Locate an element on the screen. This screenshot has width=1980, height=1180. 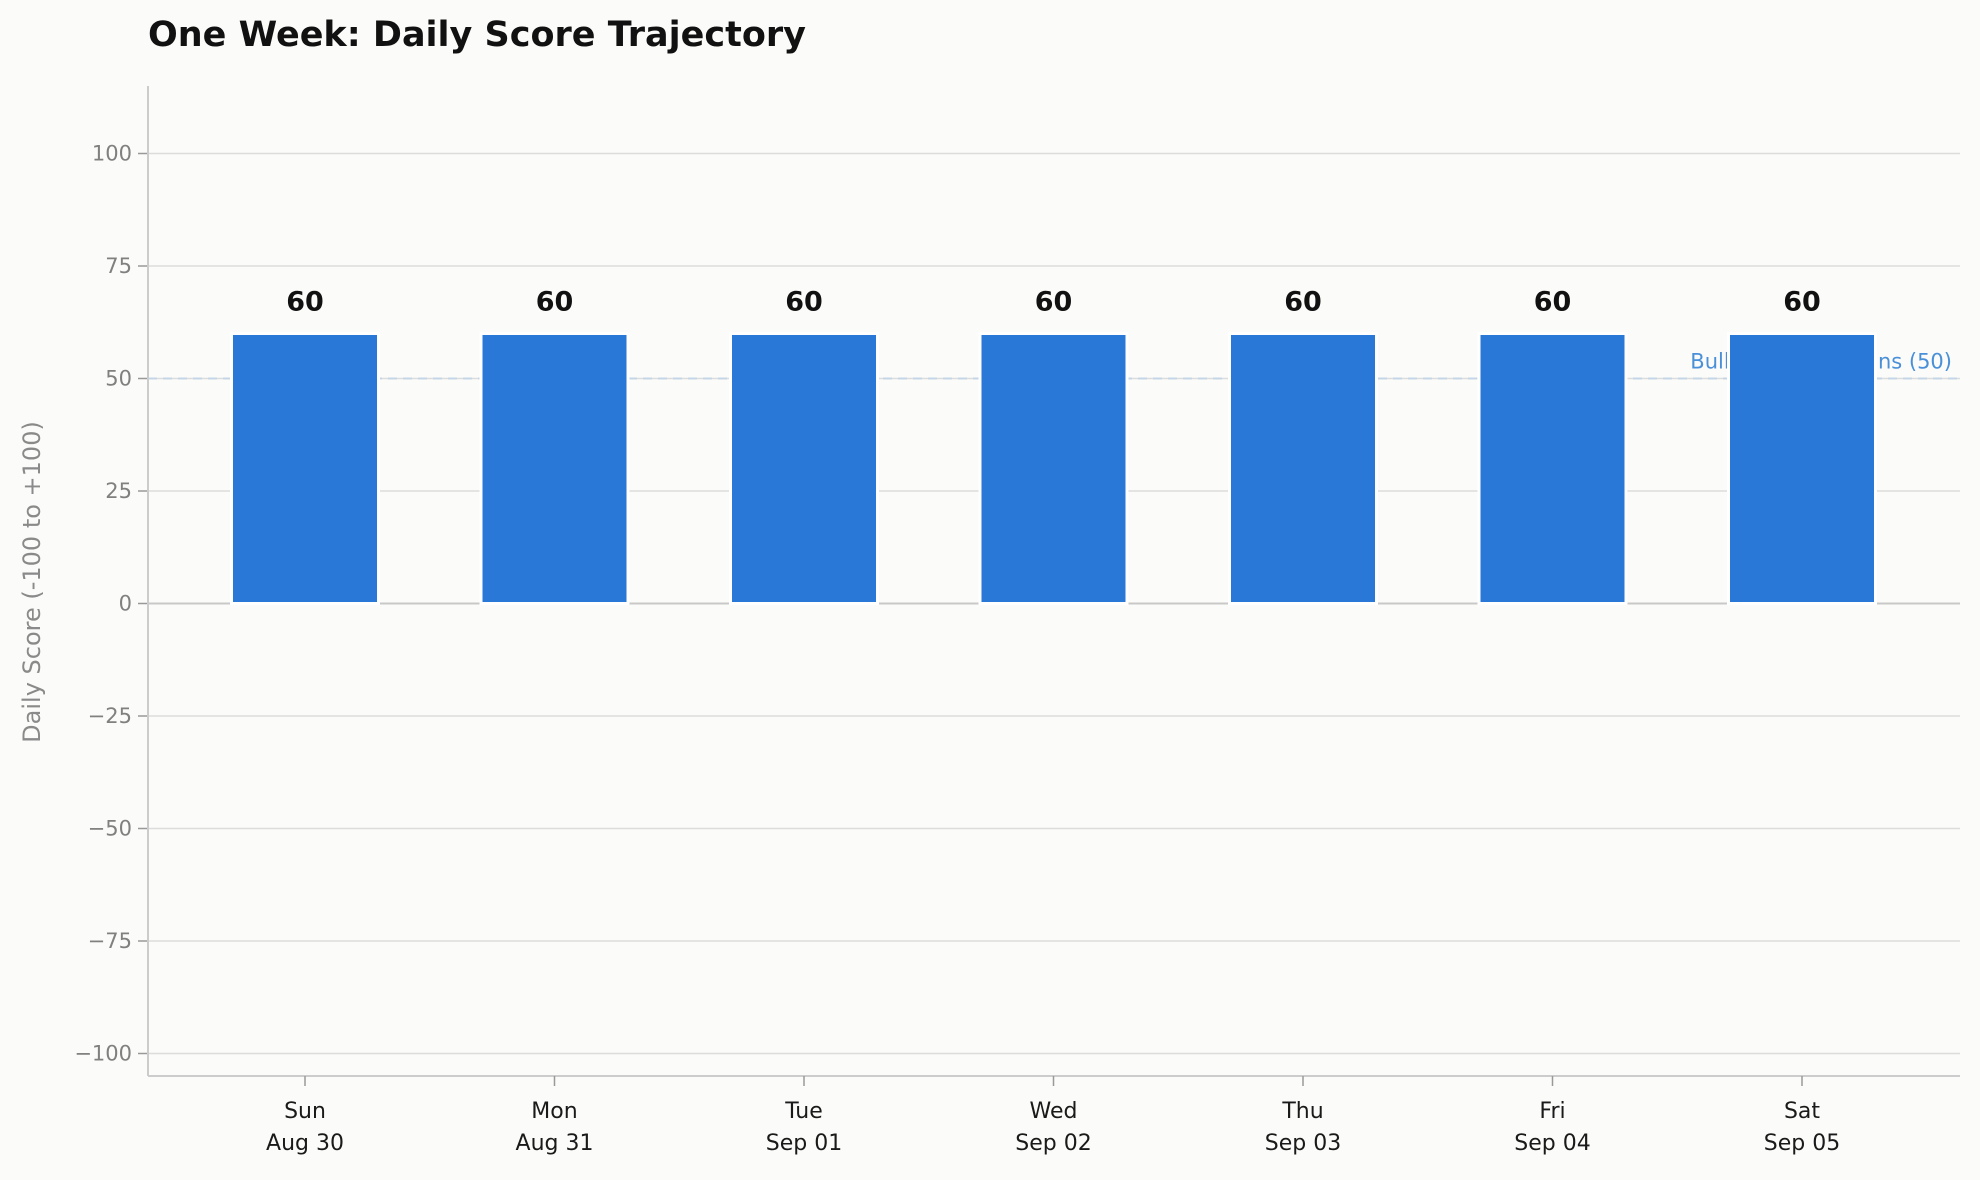
x-tick-date: Aug 31 is located at coordinates (555, 1143).